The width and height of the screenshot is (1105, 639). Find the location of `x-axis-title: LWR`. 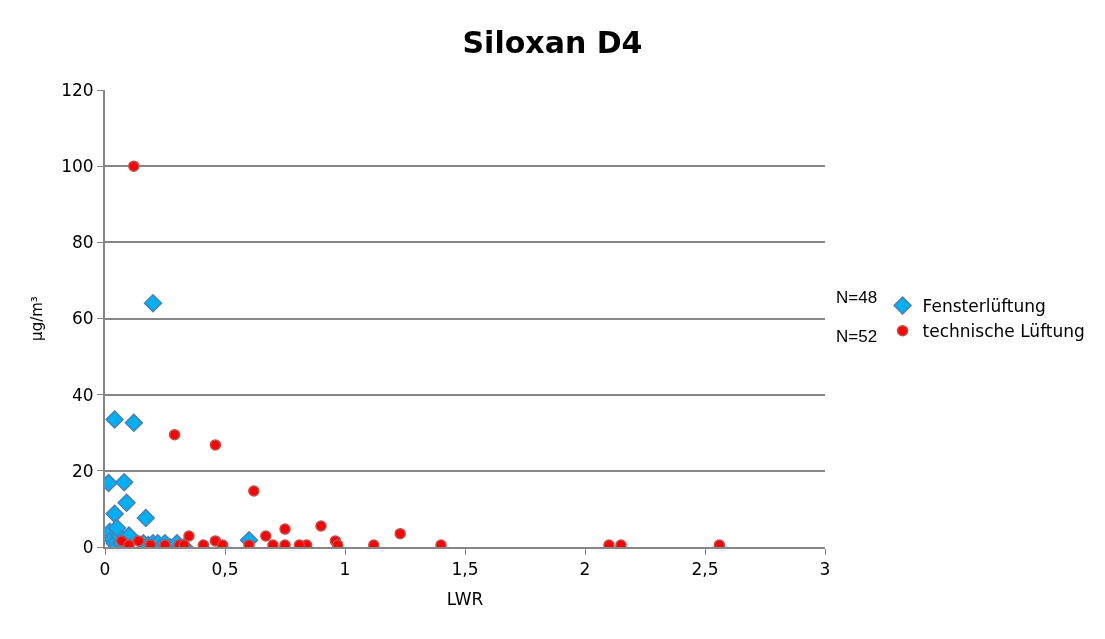

x-axis-title: LWR is located at coordinates (465, 599).